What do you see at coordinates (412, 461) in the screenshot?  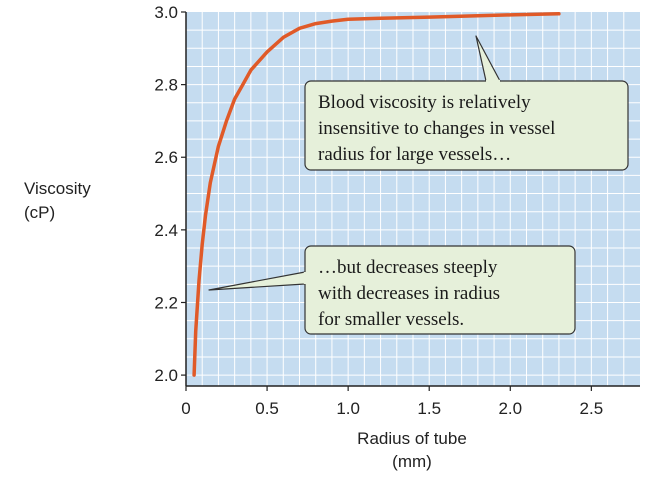 I see `x-axis-title: (mm)` at bounding box center [412, 461].